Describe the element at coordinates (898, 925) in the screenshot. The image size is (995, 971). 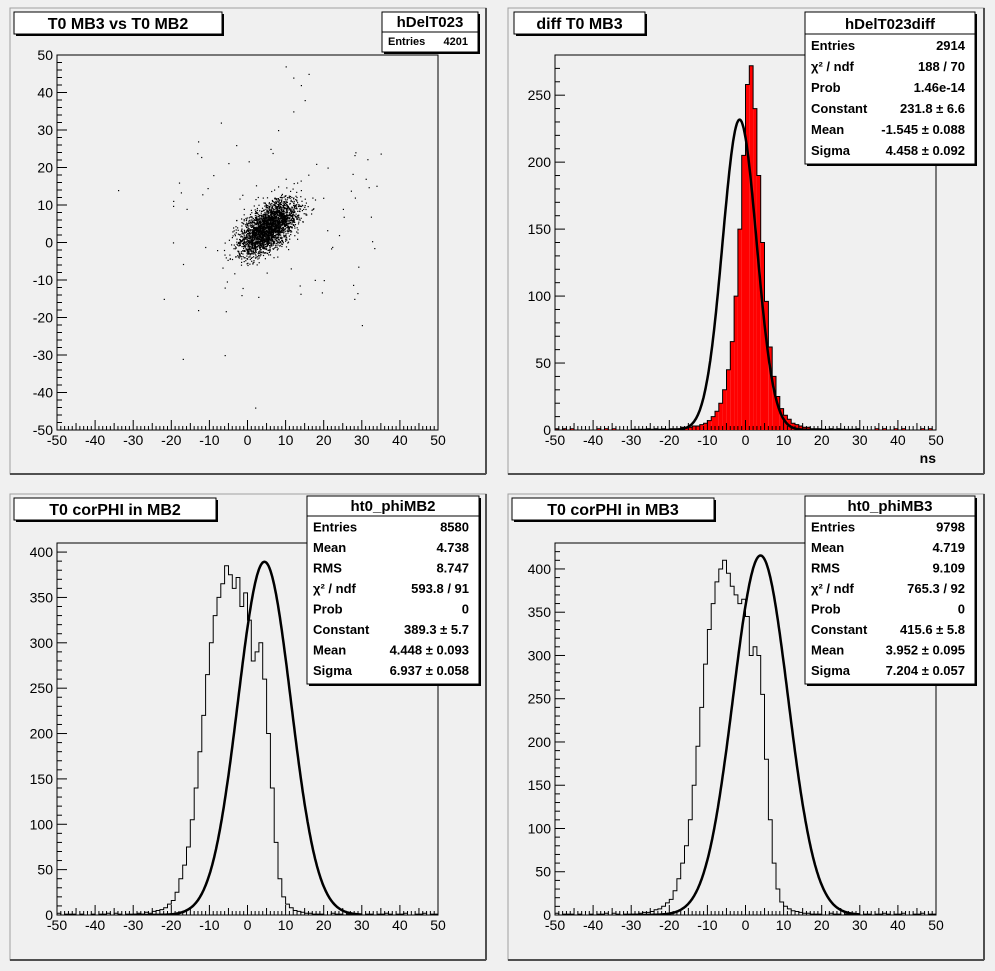
I see `x-tick-label: 40` at that location.